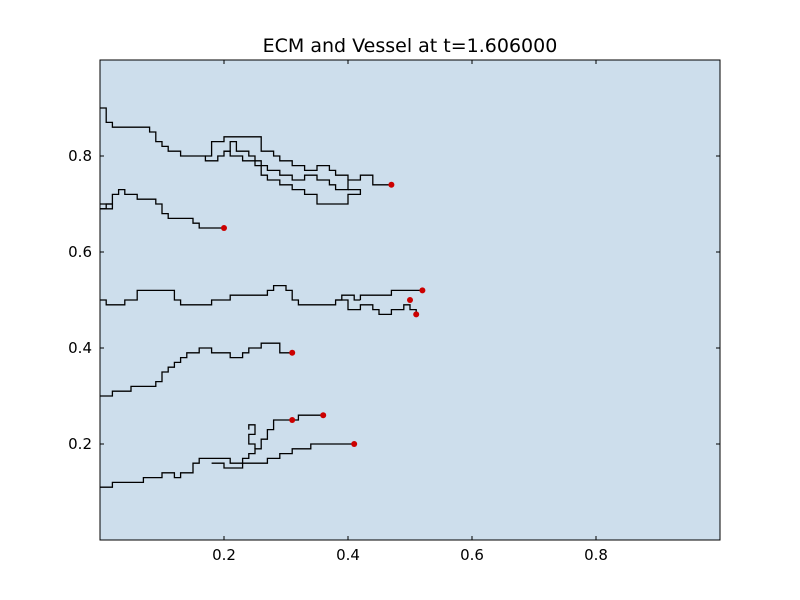 Image resolution: width=800 pixels, height=600 pixels. Describe the element at coordinates (80, 252) in the screenshot. I see `y-tick-label: 0.6` at that location.